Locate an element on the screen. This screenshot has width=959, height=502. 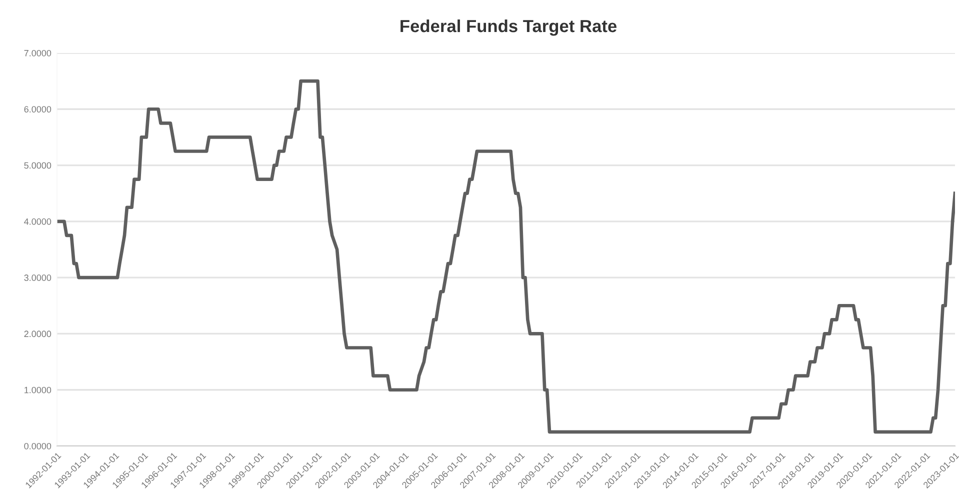
y-tick-label: 7.0000 is located at coordinates (38, 53).